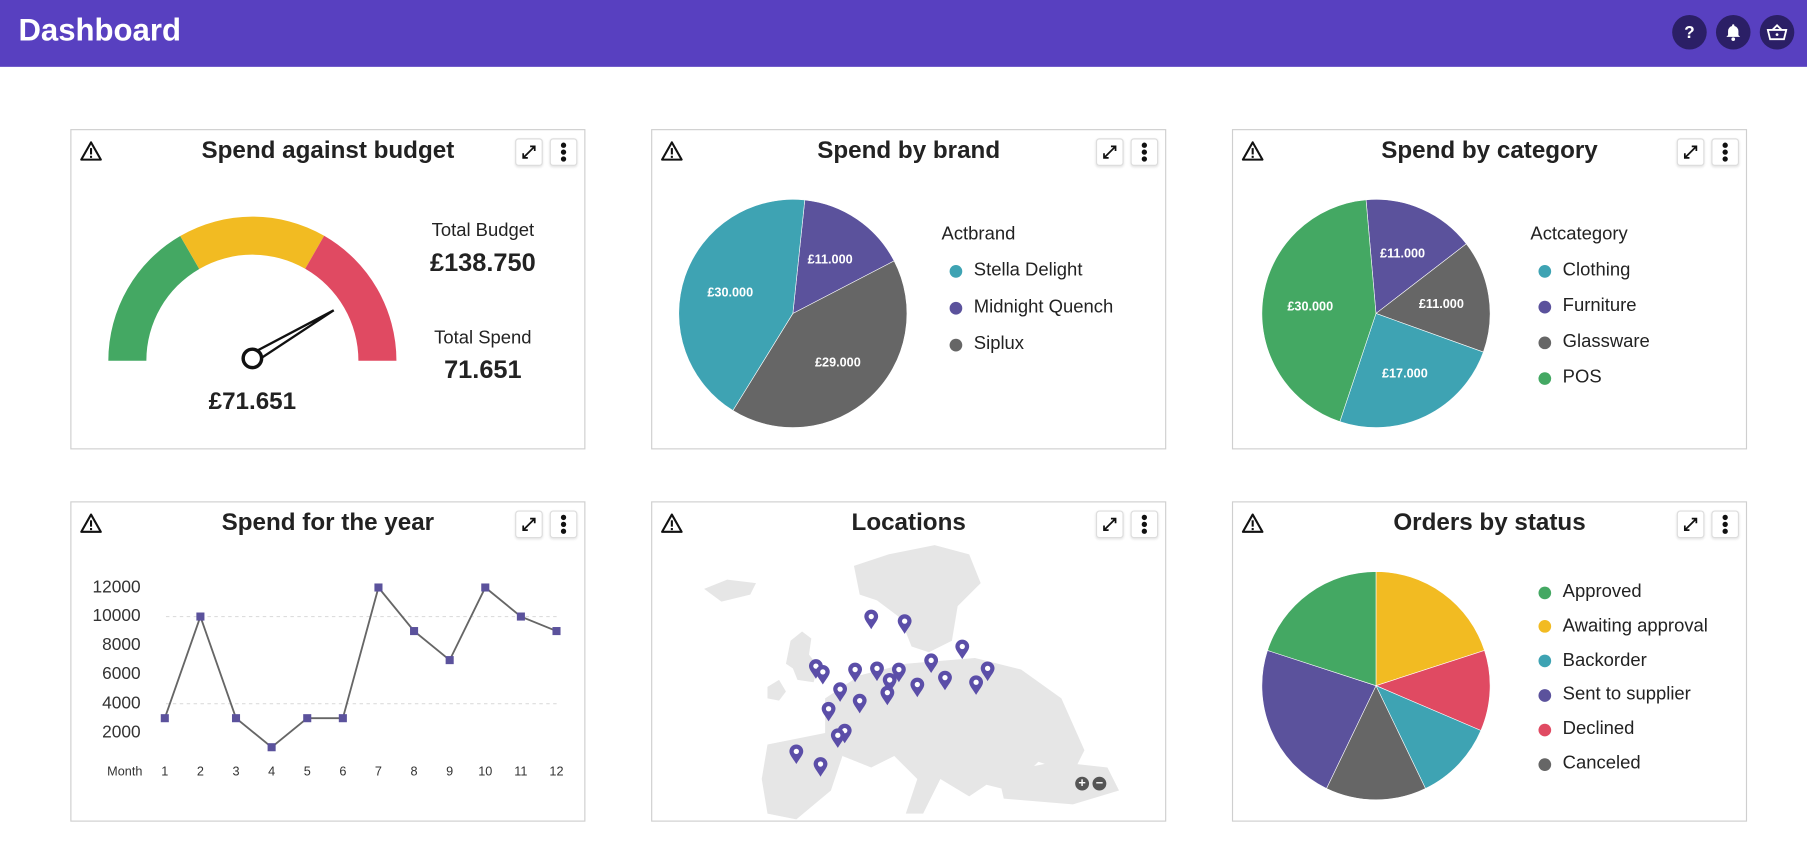 The image size is (1807, 867). Describe the element at coordinates (482, 262) in the screenshot. I see `total-budget-value: £138.750` at that location.